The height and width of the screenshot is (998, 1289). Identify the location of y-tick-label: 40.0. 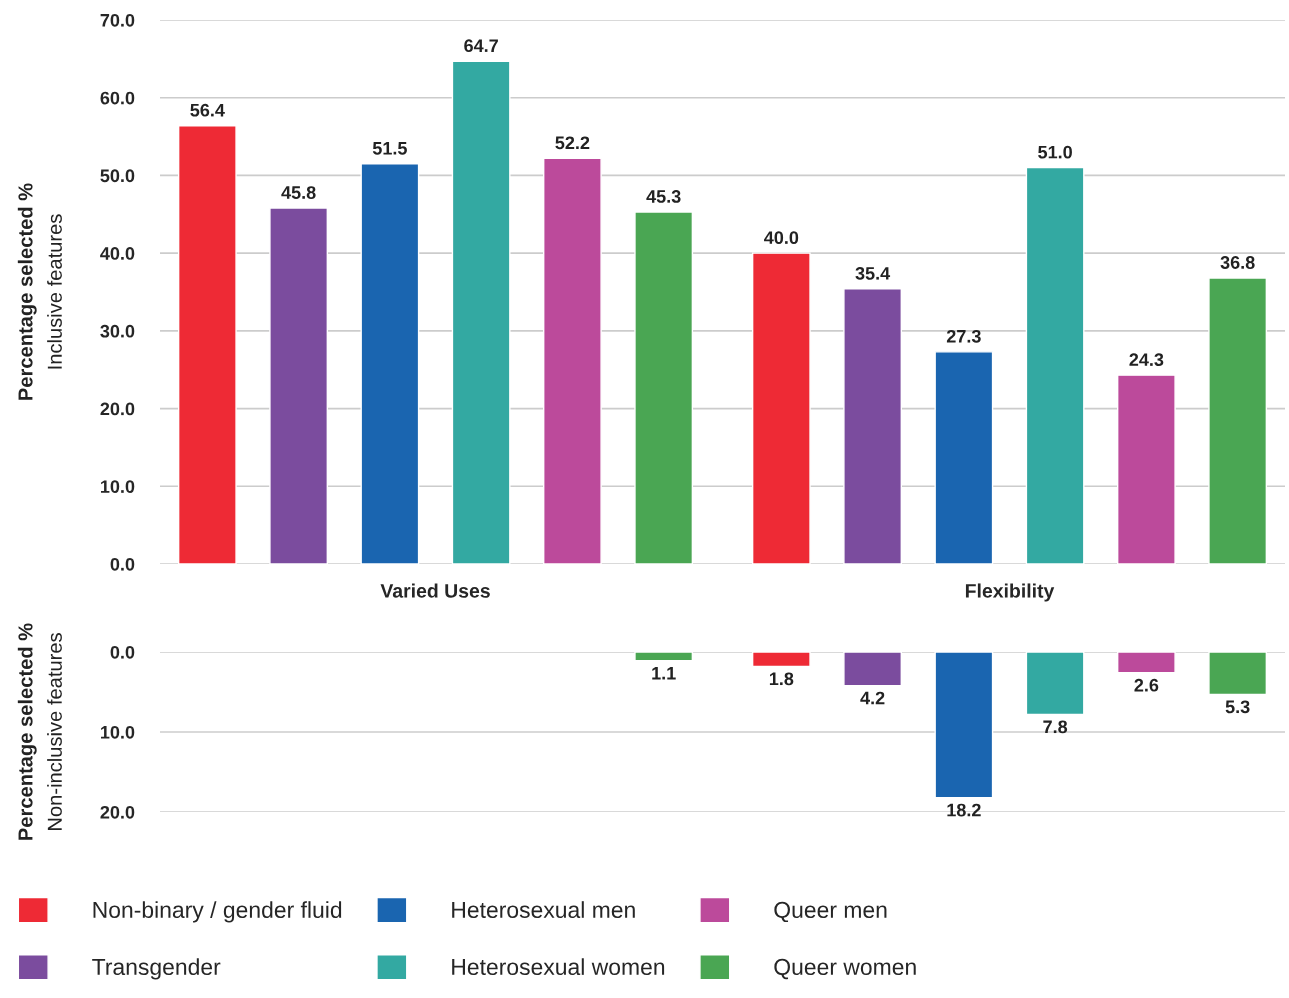
(117, 253).